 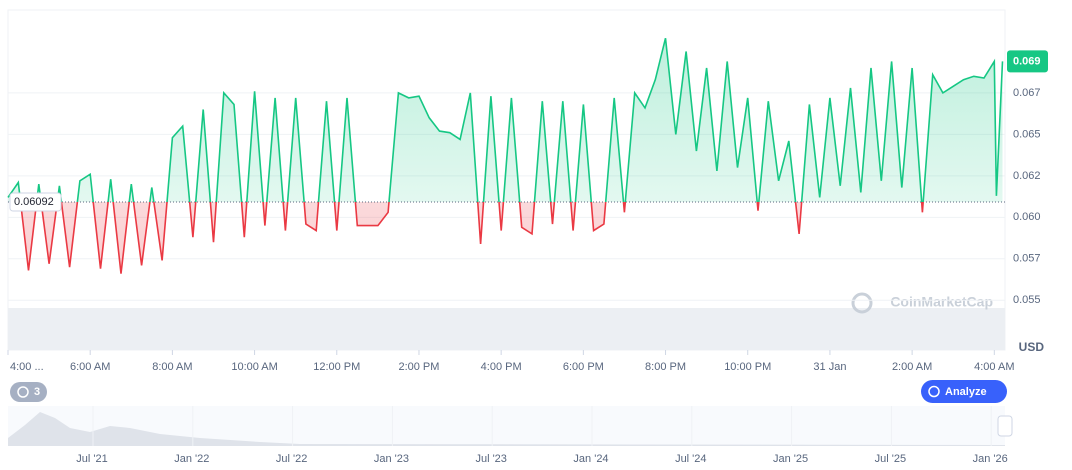 What do you see at coordinates (1027, 300) in the screenshot?
I see `y-tick-label: 0.055` at bounding box center [1027, 300].